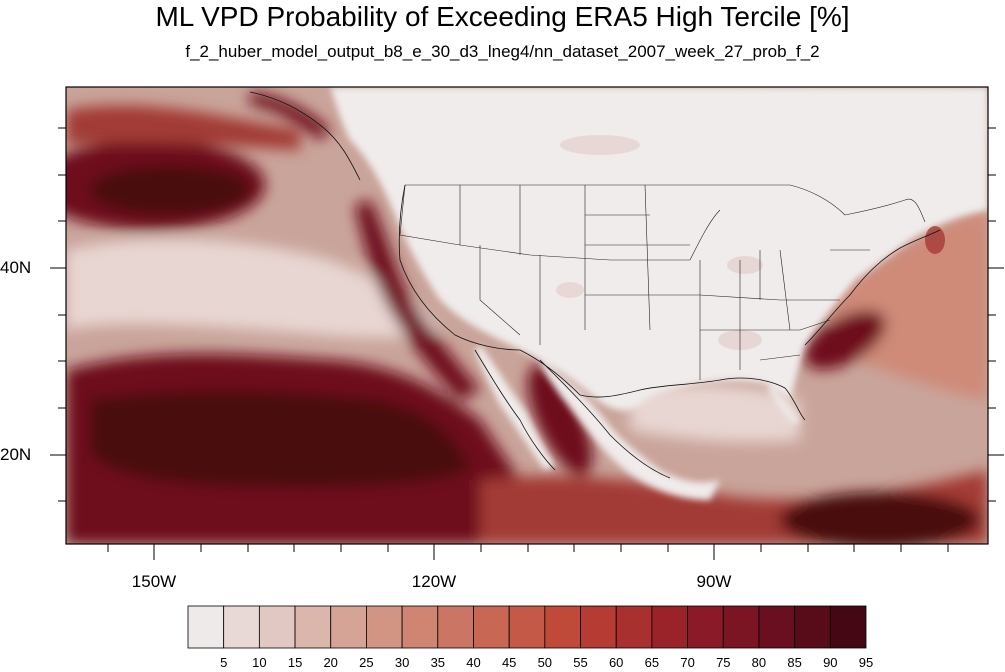 Image resolution: width=1005 pixels, height=672 pixels. What do you see at coordinates (290, 116) in the screenshot?
I see `alaska-coast` at bounding box center [290, 116].